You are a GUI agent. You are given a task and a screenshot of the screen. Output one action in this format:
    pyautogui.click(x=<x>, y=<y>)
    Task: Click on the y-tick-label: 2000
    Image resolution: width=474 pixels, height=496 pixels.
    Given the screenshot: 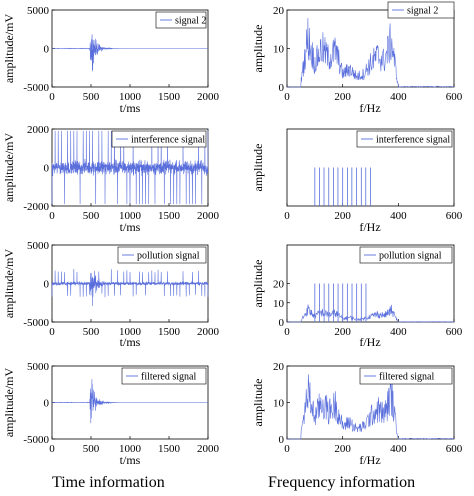 What is the action you would take?
    pyautogui.click(x=38, y=130)
    